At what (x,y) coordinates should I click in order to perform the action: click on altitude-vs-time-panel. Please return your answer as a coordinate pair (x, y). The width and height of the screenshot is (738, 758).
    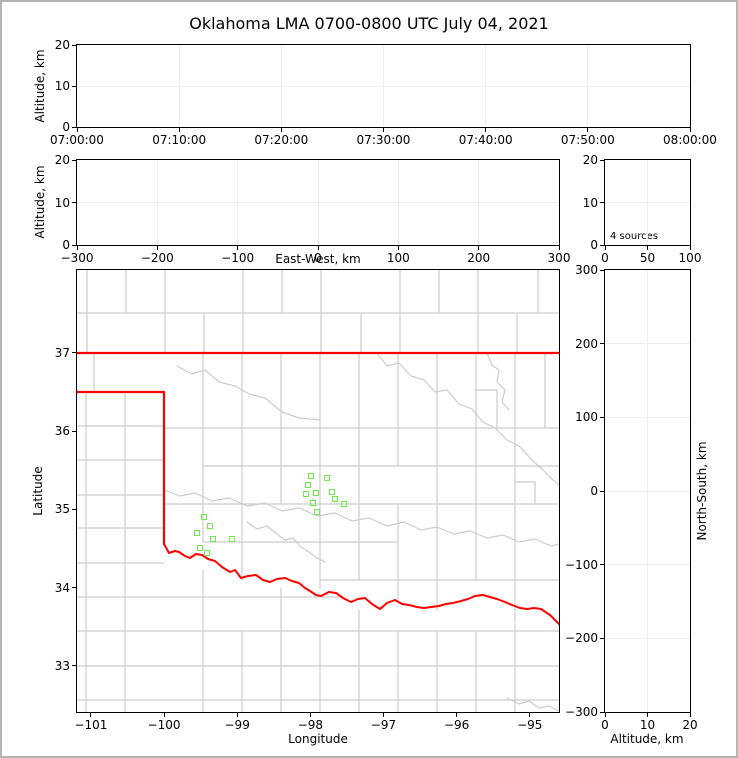
    Looking at the image, I should click on (383, 86).